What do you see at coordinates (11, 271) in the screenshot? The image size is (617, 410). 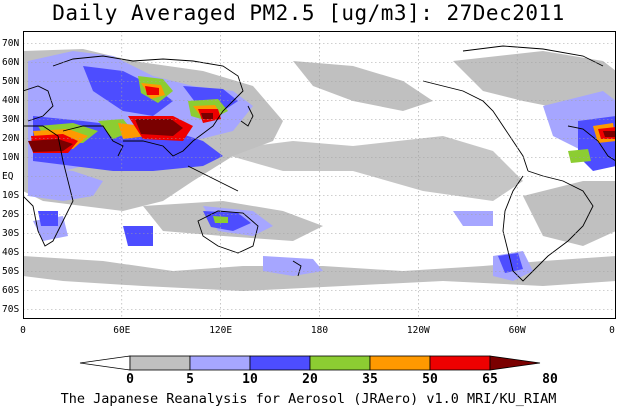 I see `lat-label-50s: 50S` at bounding box center [11, 271].